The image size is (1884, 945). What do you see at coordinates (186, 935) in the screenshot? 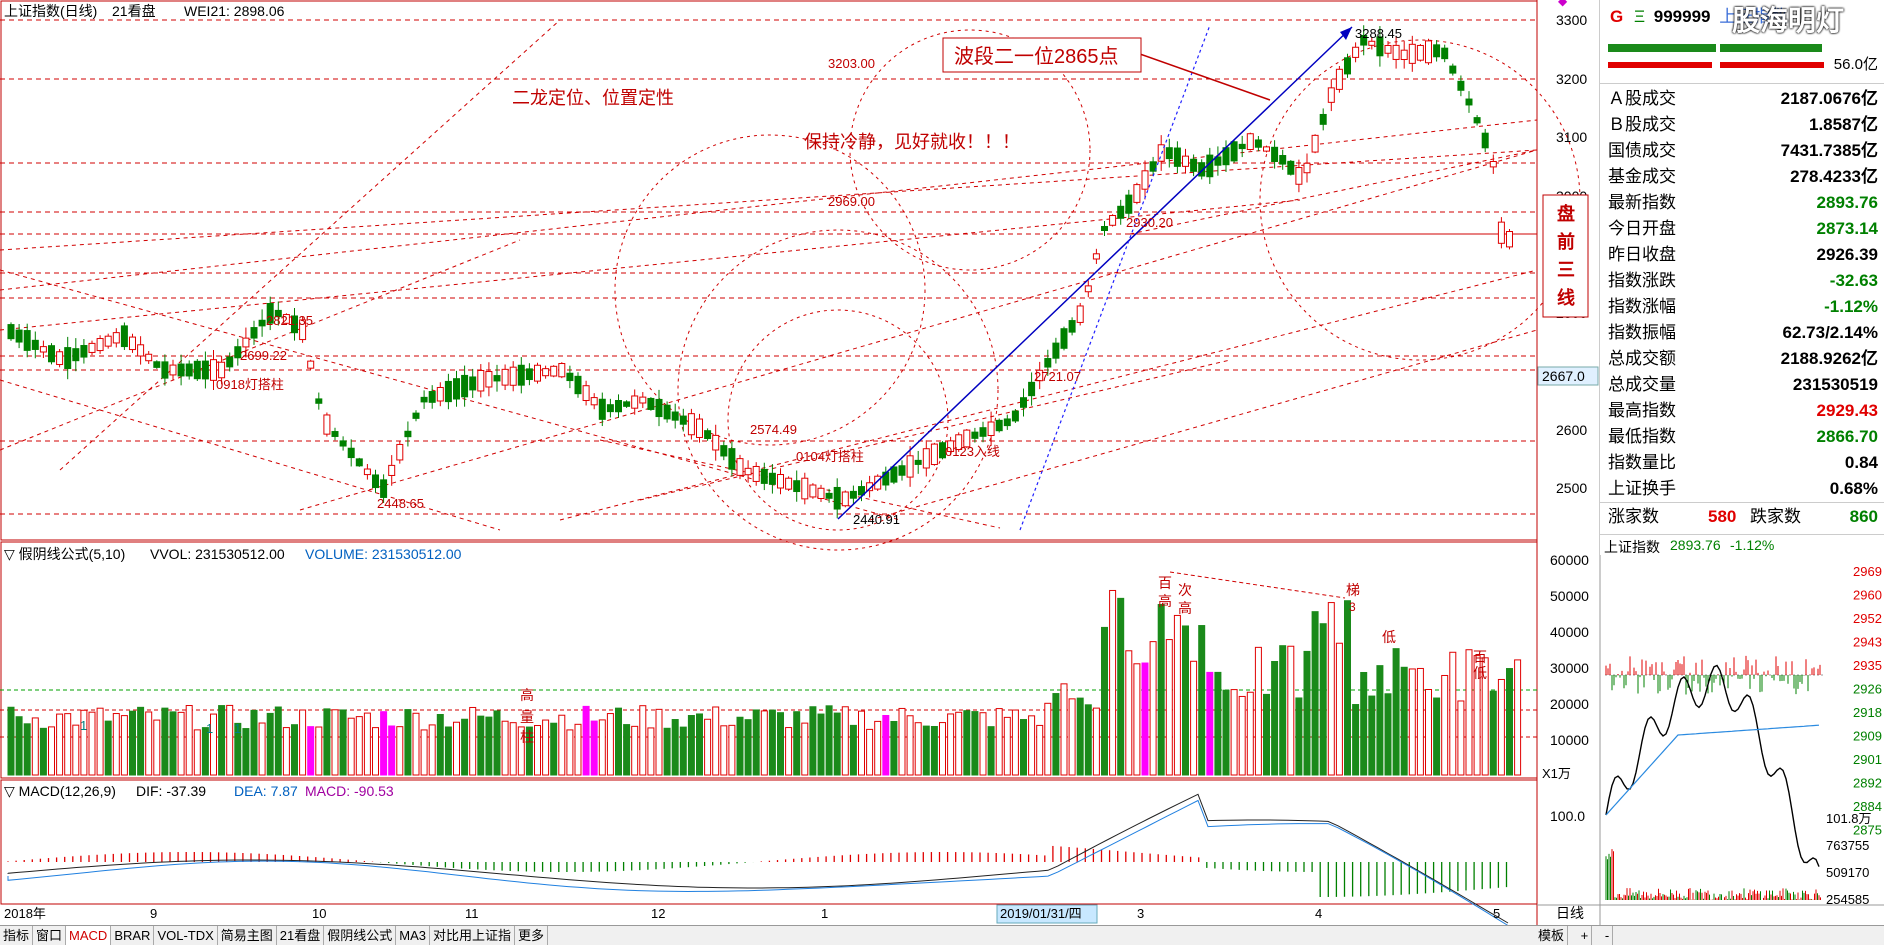
I see `toolbar-4: VOL-TDX` at bounding box center [186, 935].